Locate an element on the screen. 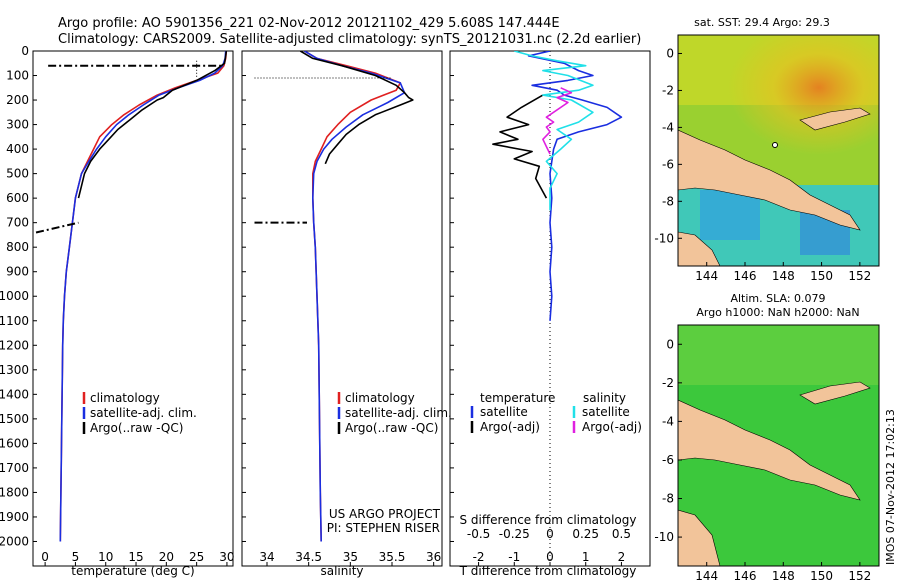  difference-profile-lines is located at coordinates (557, 308).